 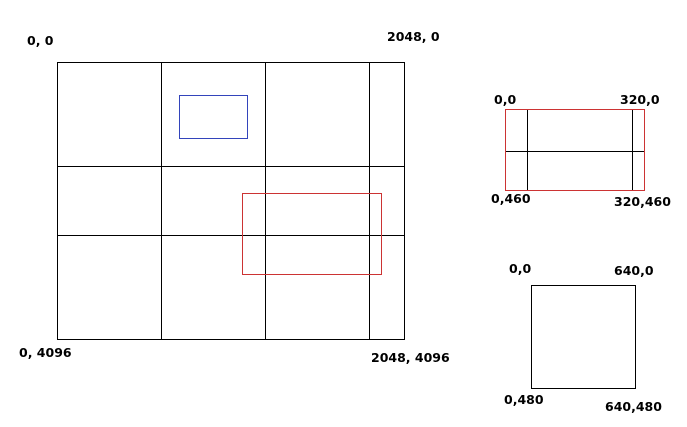 I want to click on square-panel-bottom-left-label: 0,480, so click(x=524, y=399).